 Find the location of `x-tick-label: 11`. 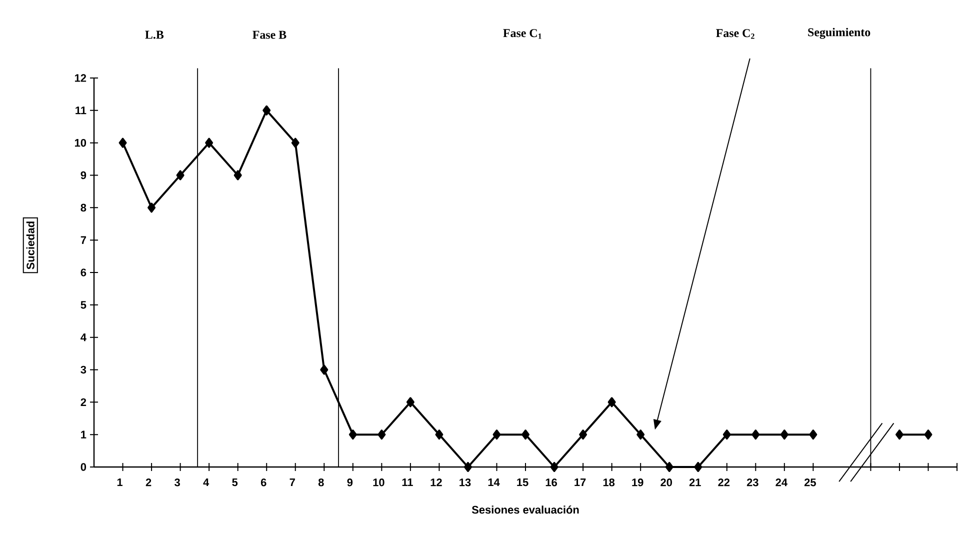

x-tick-label: 11 is located at coordinates (407, 482).